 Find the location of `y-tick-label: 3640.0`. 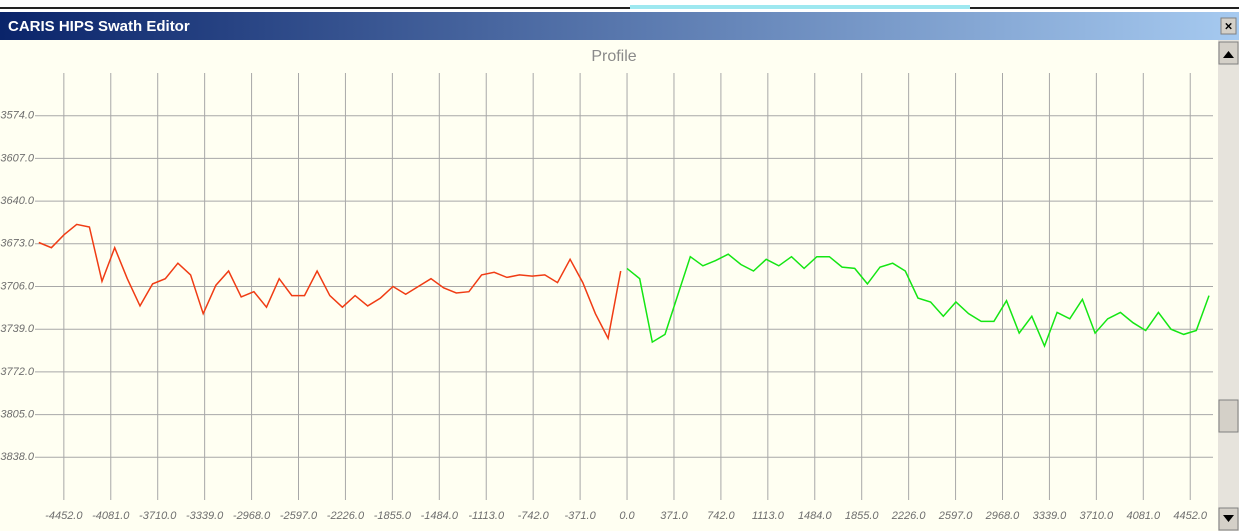

y-tick-label: 3640.0 is located at coordinates (17, 201).